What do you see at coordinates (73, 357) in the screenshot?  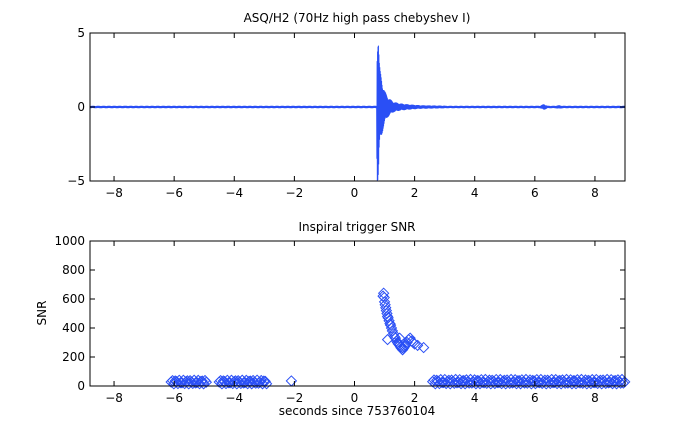 I see `snr-ytick-label: 200` at bounding box center [73, 357].